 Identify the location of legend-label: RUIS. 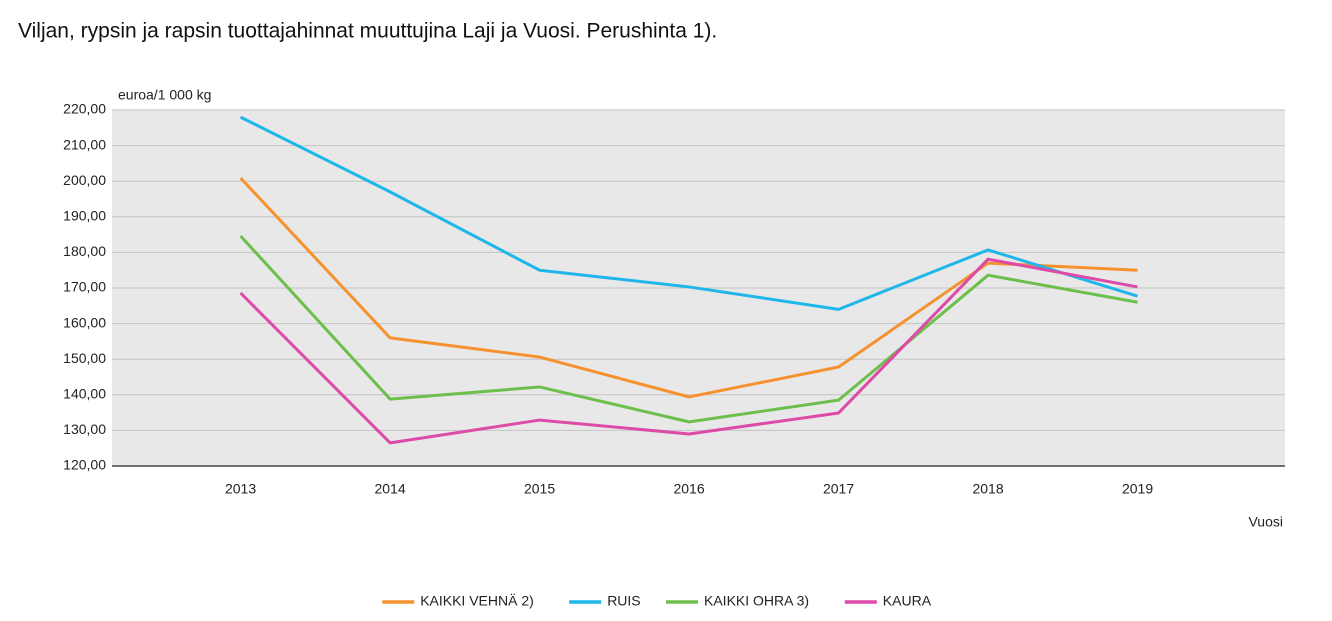
(623, 601).